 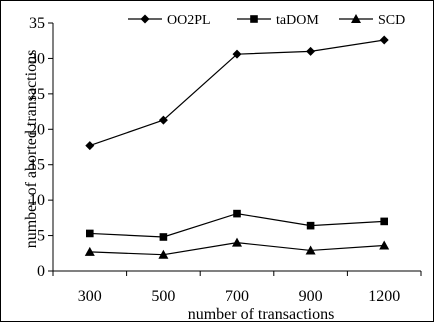 What do you see at coordinates (384, 296) in the screenshot?
I see `x-tick-label: 1200` at bounding box center [384, 296].